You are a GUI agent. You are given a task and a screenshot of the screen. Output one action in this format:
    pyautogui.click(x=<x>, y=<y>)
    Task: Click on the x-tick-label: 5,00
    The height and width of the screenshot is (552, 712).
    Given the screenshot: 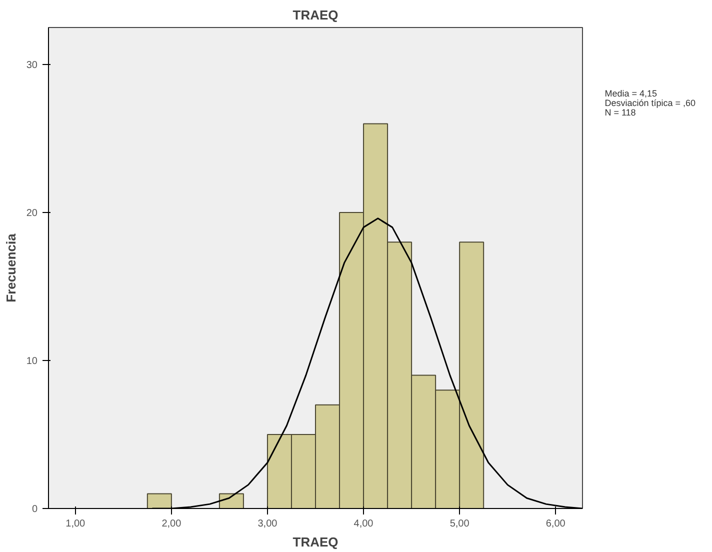 What is the action you would take?
    pyautogui.click(x=460, y=524)
    